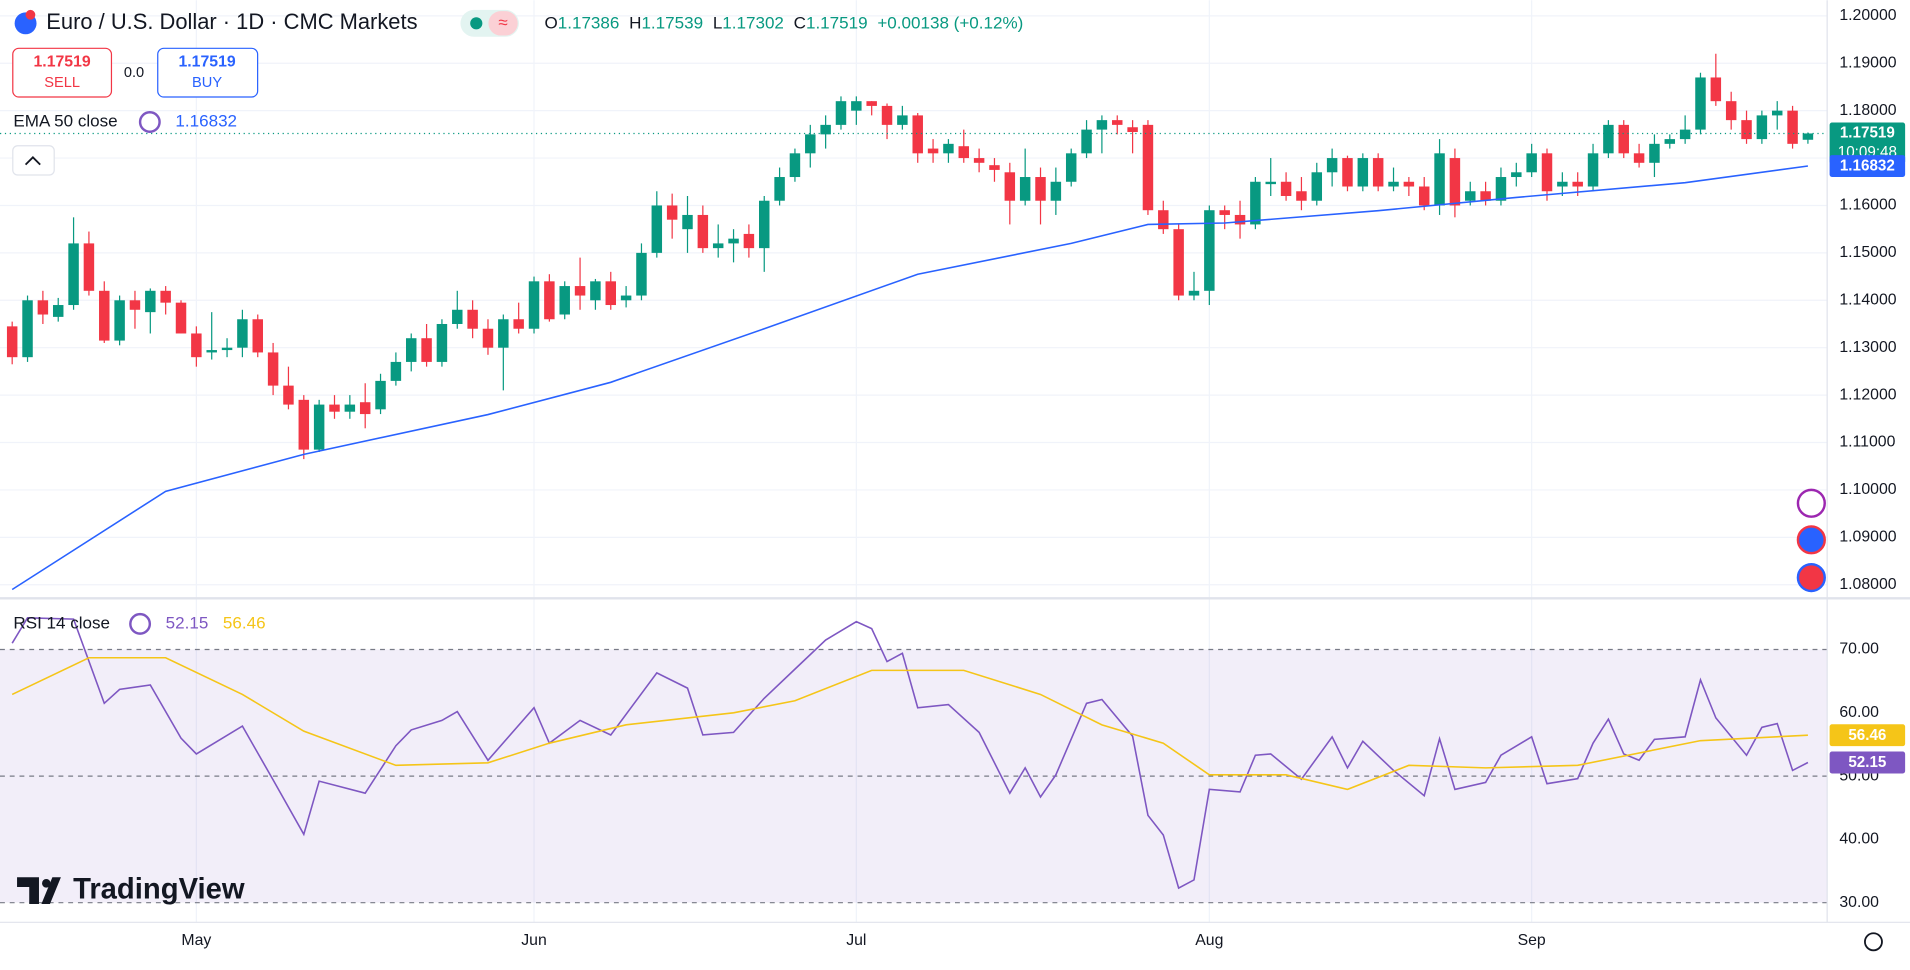  Describe the element at coordinates (244, 622) in the screenshot. I see `rsi-ma-legend-value: 56.46` at that location.